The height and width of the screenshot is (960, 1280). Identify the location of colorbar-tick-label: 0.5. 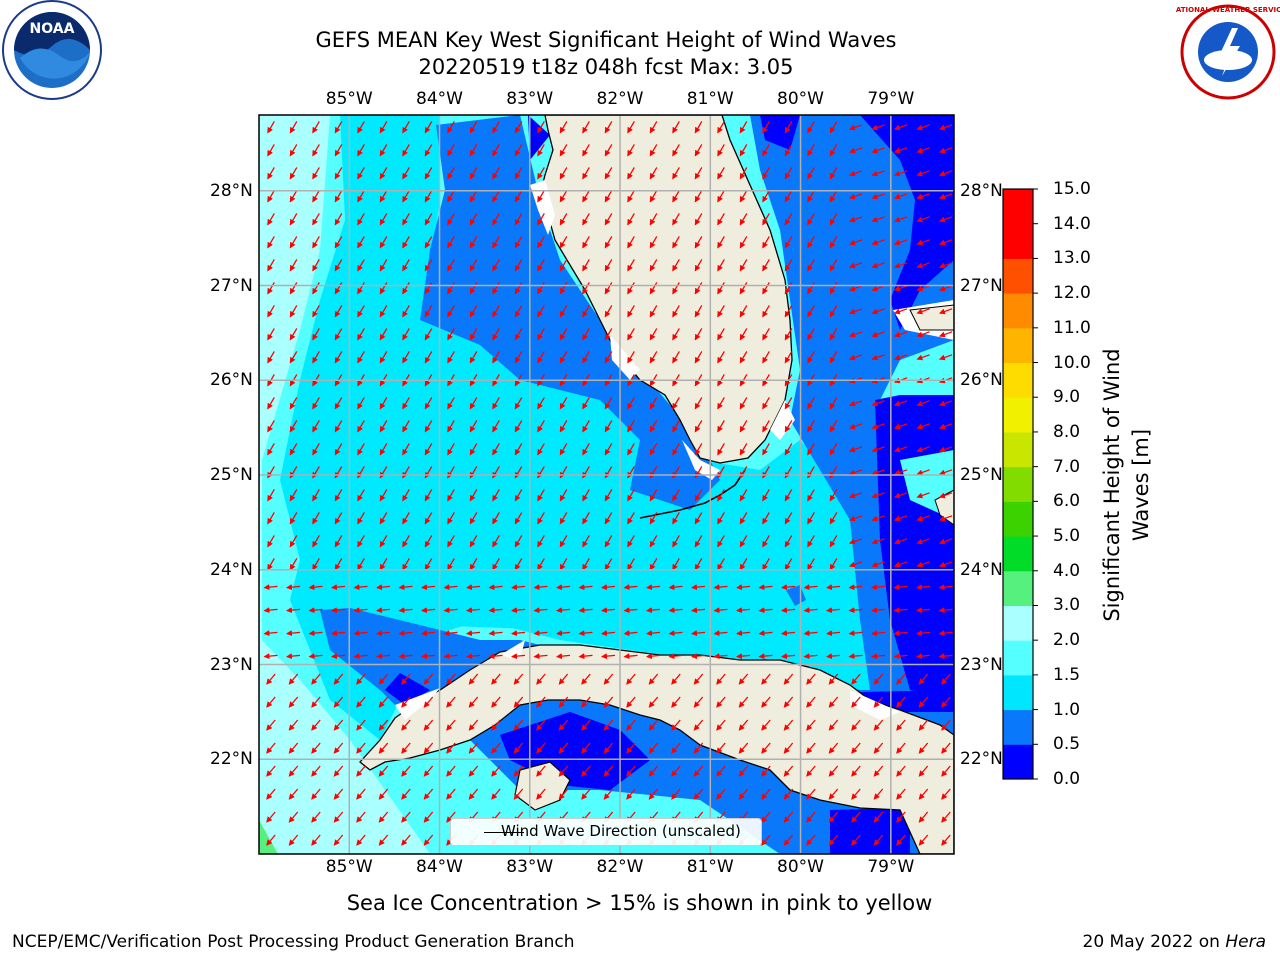
(1067, 744).